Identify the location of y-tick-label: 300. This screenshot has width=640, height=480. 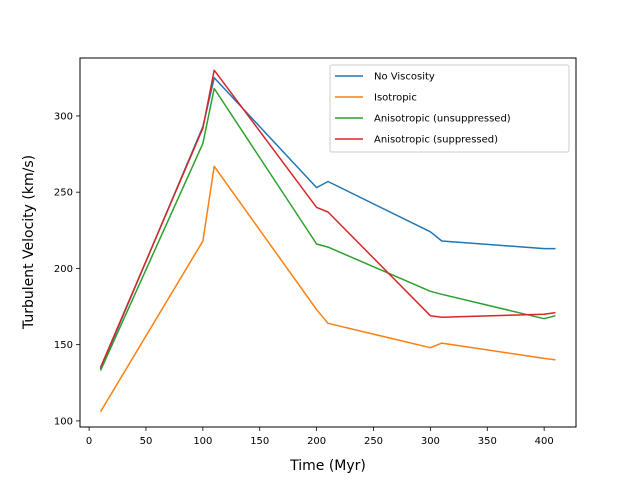
(63, 116).